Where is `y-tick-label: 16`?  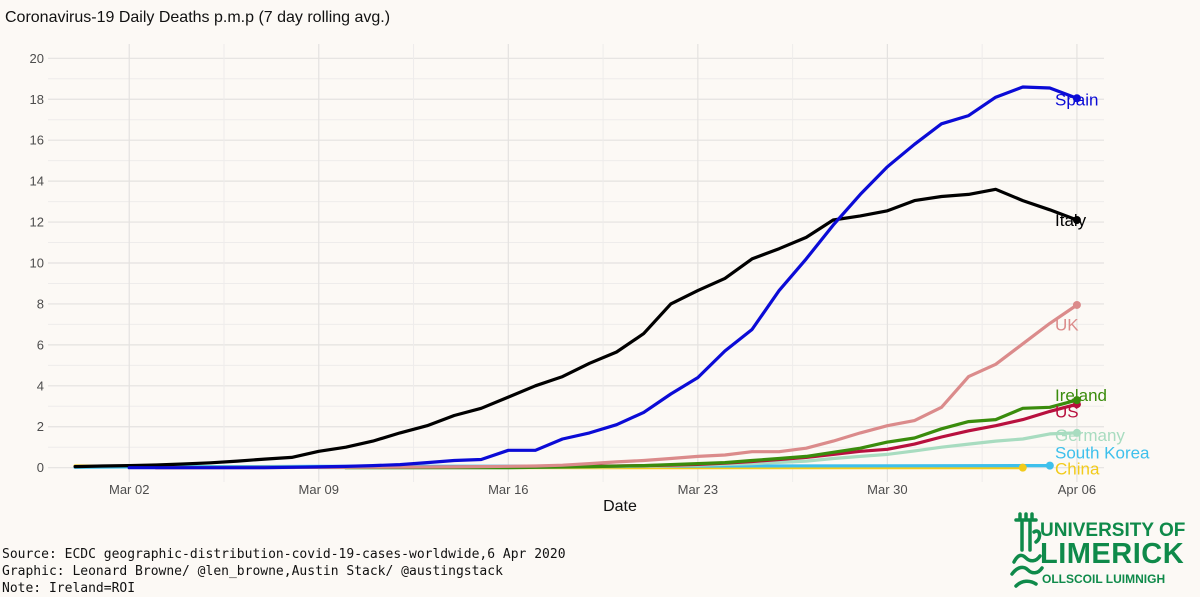 y-tick-label: 16 is located at coordinates (37, 140).